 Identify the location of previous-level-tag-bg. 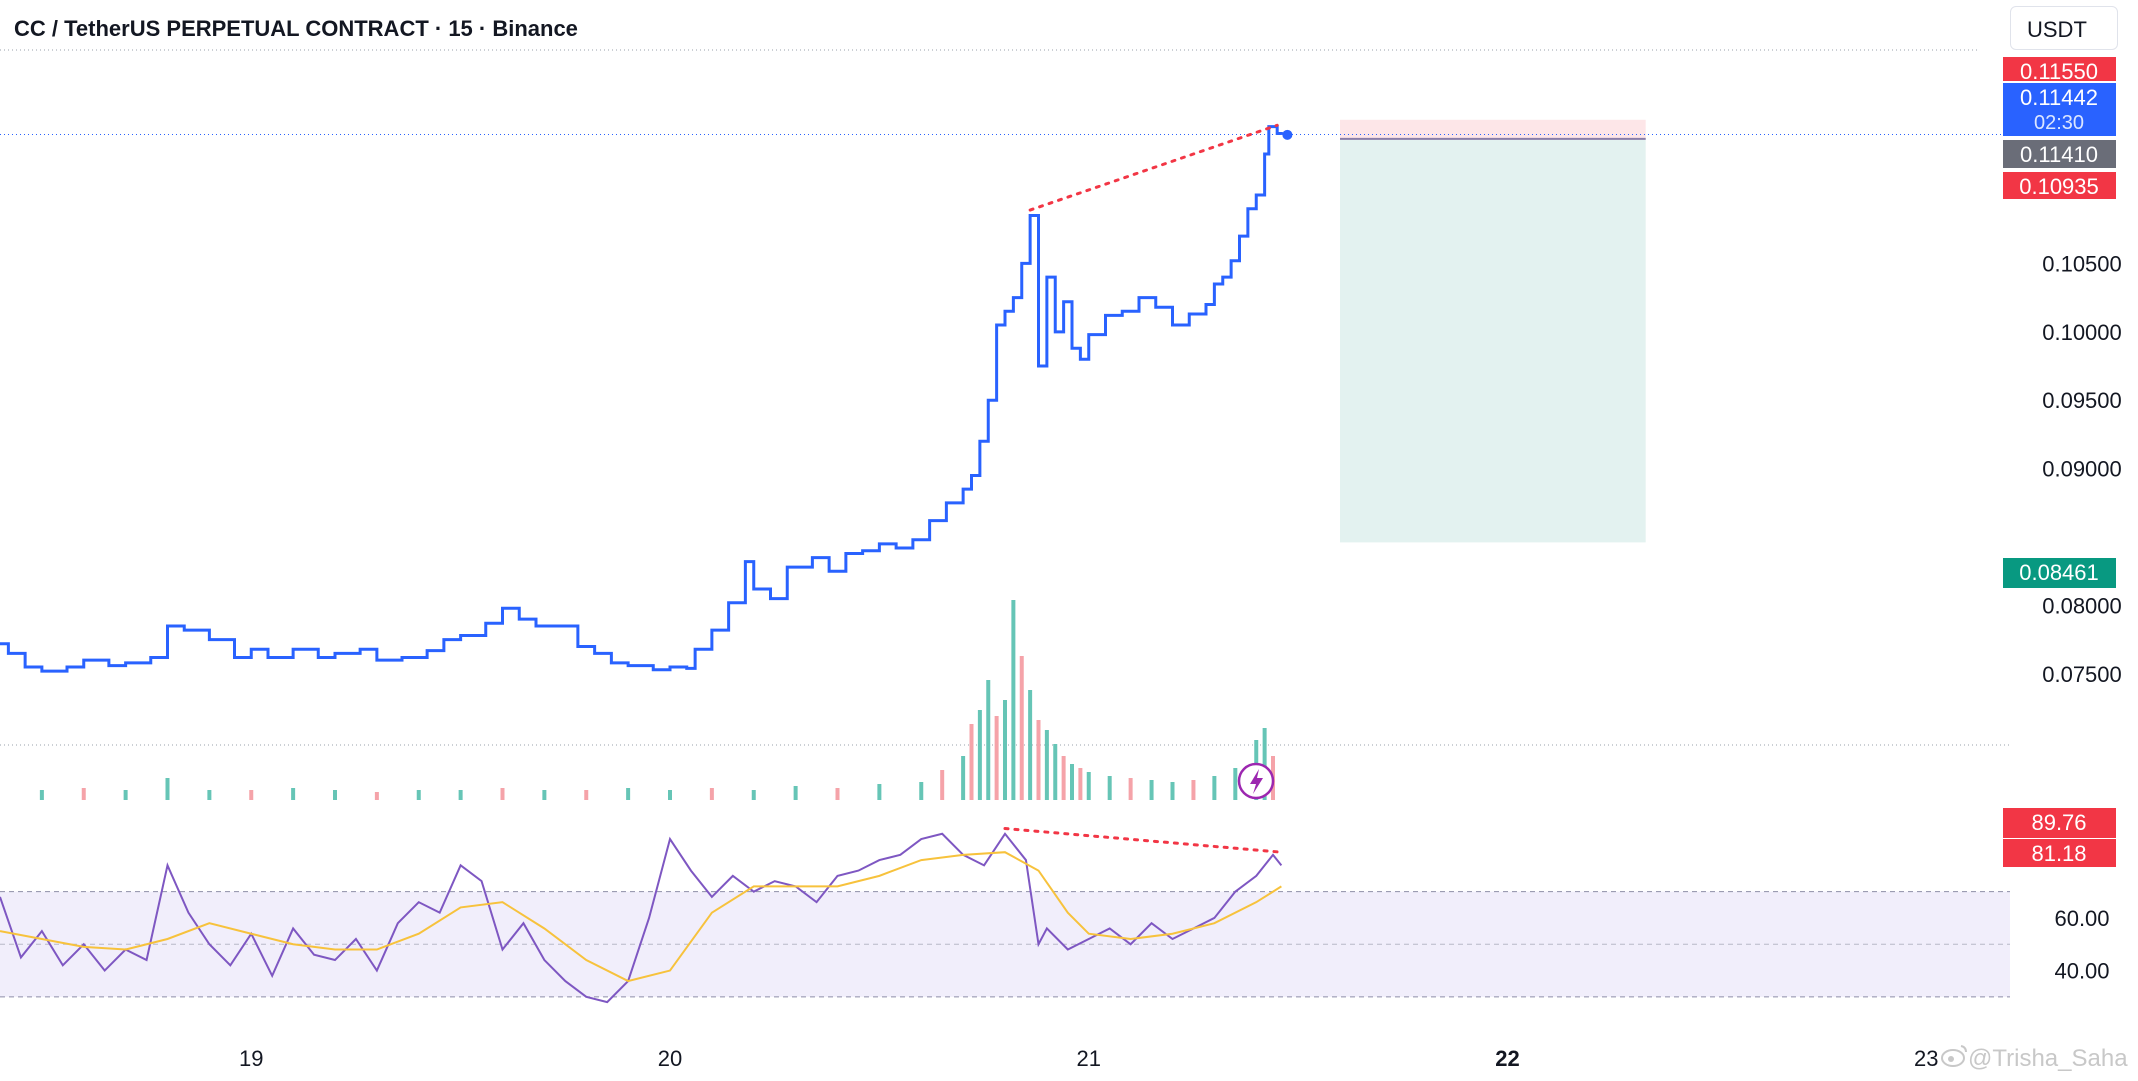
(2059, 185).